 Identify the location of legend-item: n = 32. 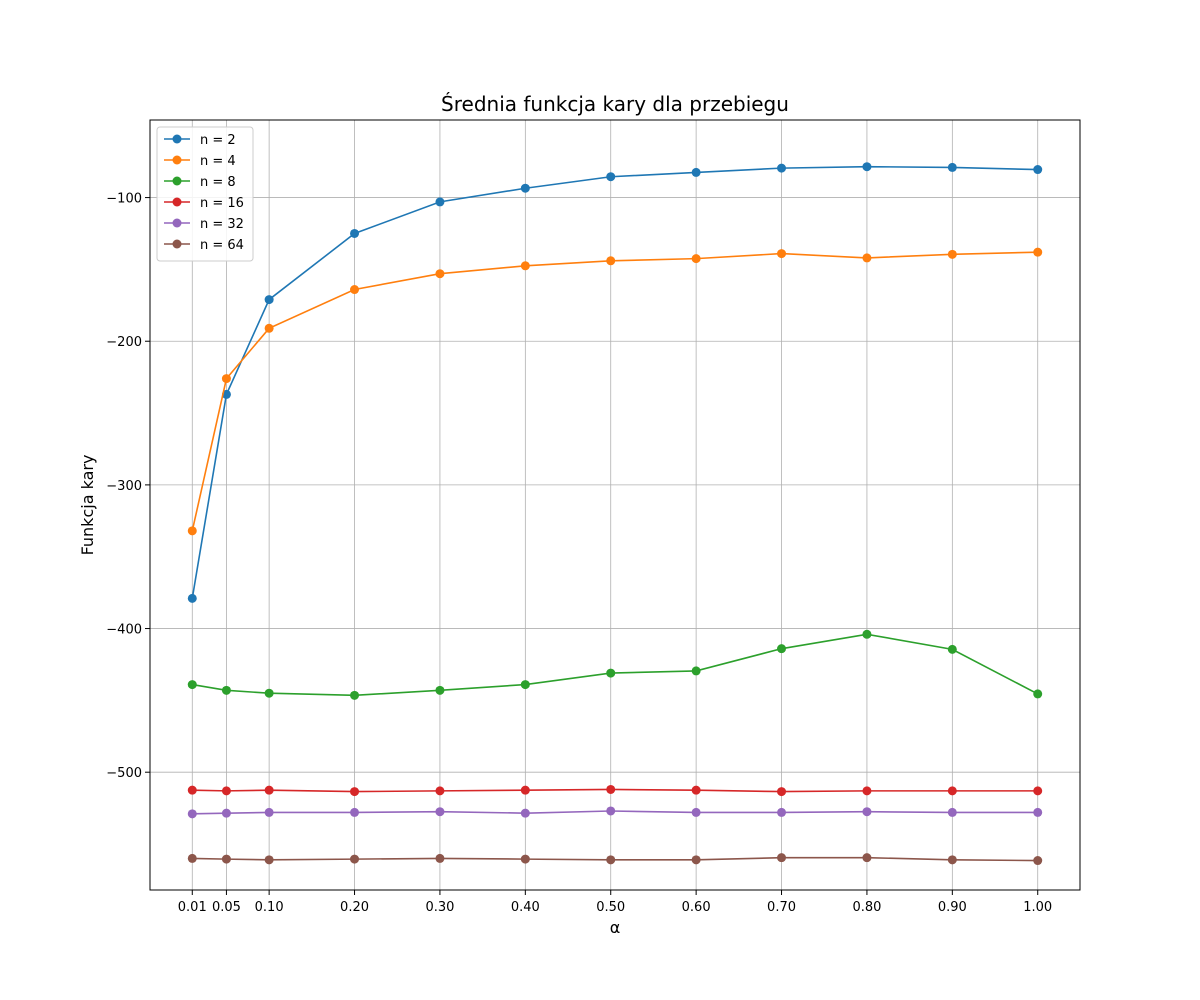
(204, 224).